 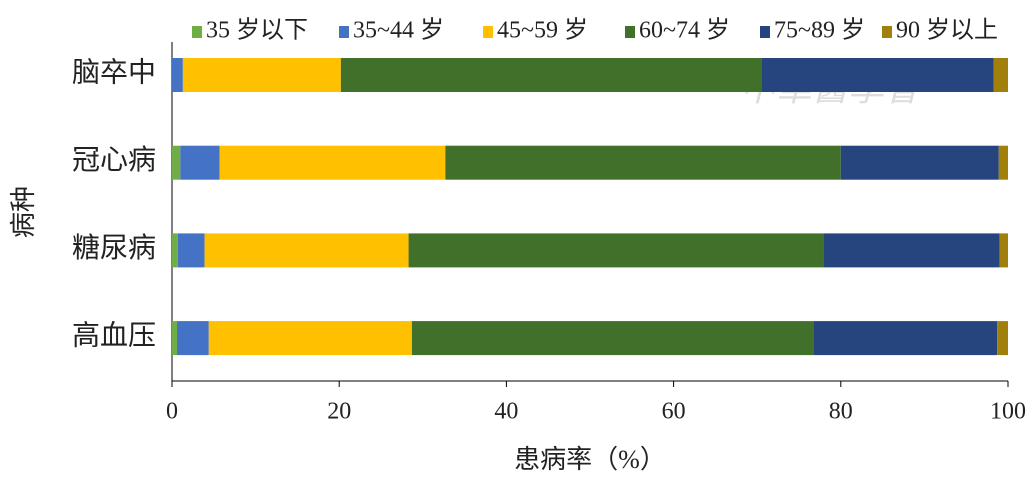 What do you see at coordinates (172, 412) in the screenshot?
I see `x-tick-label: 0` at bounding box center [172, 412].